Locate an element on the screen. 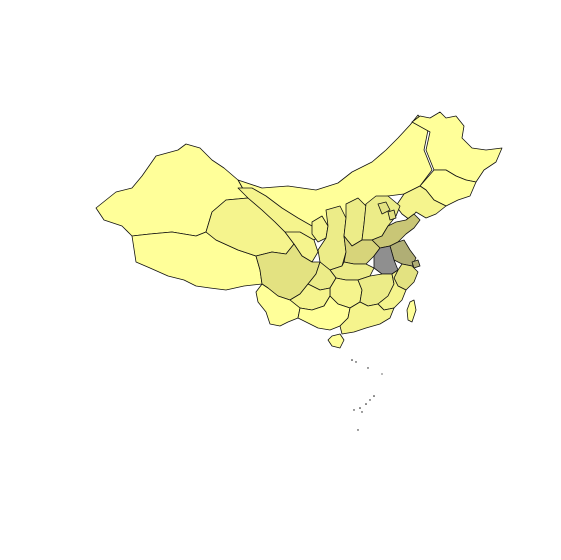 The image size is (561, 560). region-guangdong is located at coordinates (367, 318).